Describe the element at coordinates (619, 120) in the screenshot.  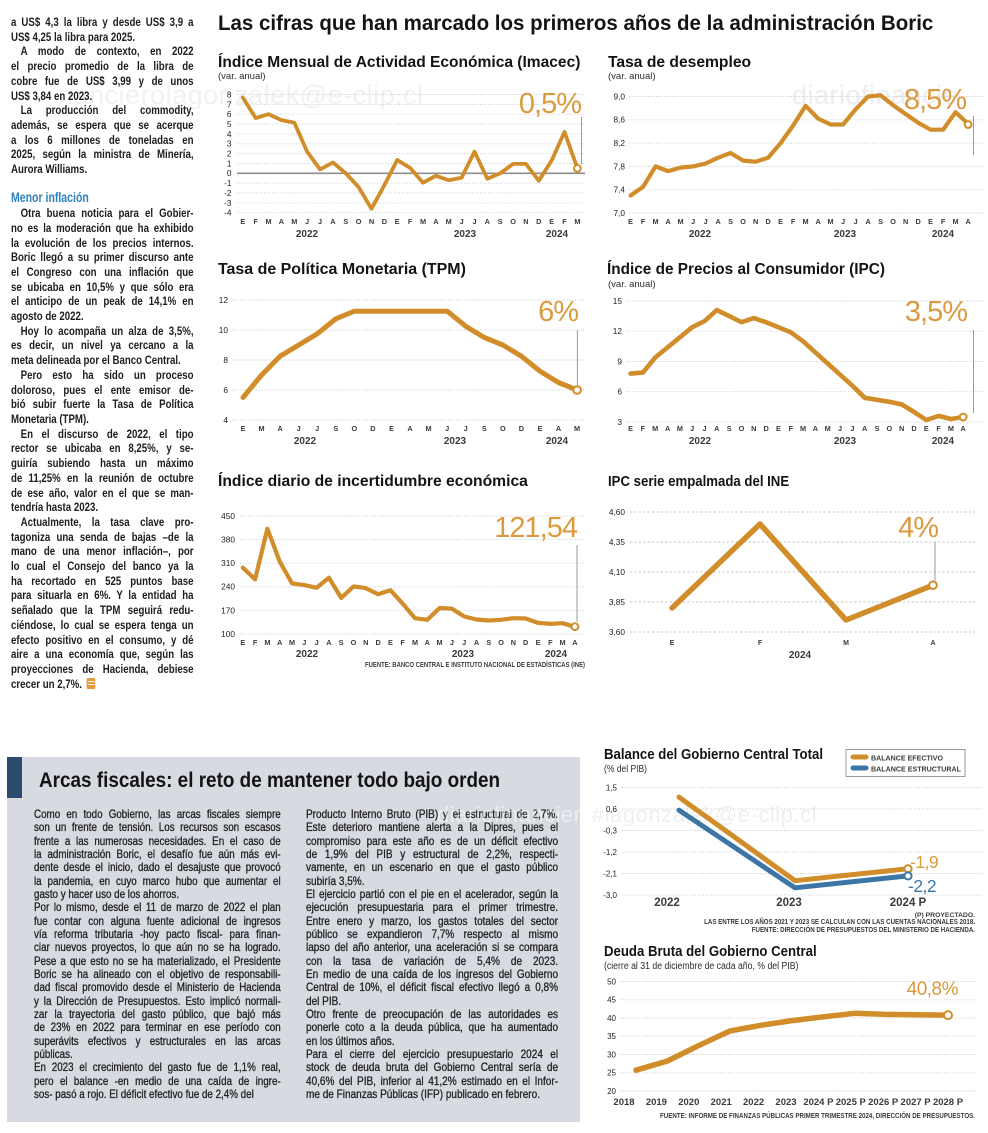
I see `svg-text: 8,6` at that location.